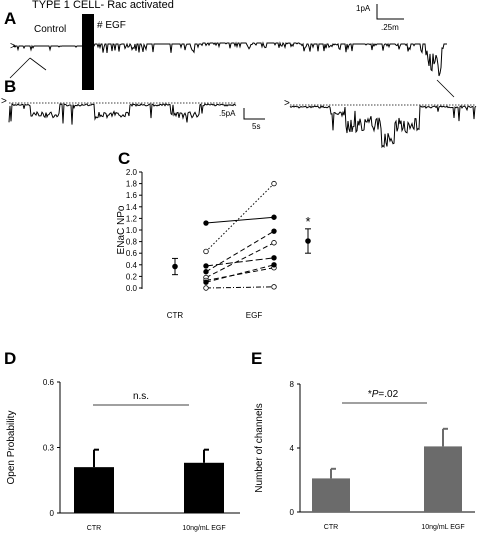 The width and height of the screenshot is (480, 534). What do you see at coordinates (257, 358) in the screenshot?
I see `panel-letter-e: E` at bounding box center [257, 358].